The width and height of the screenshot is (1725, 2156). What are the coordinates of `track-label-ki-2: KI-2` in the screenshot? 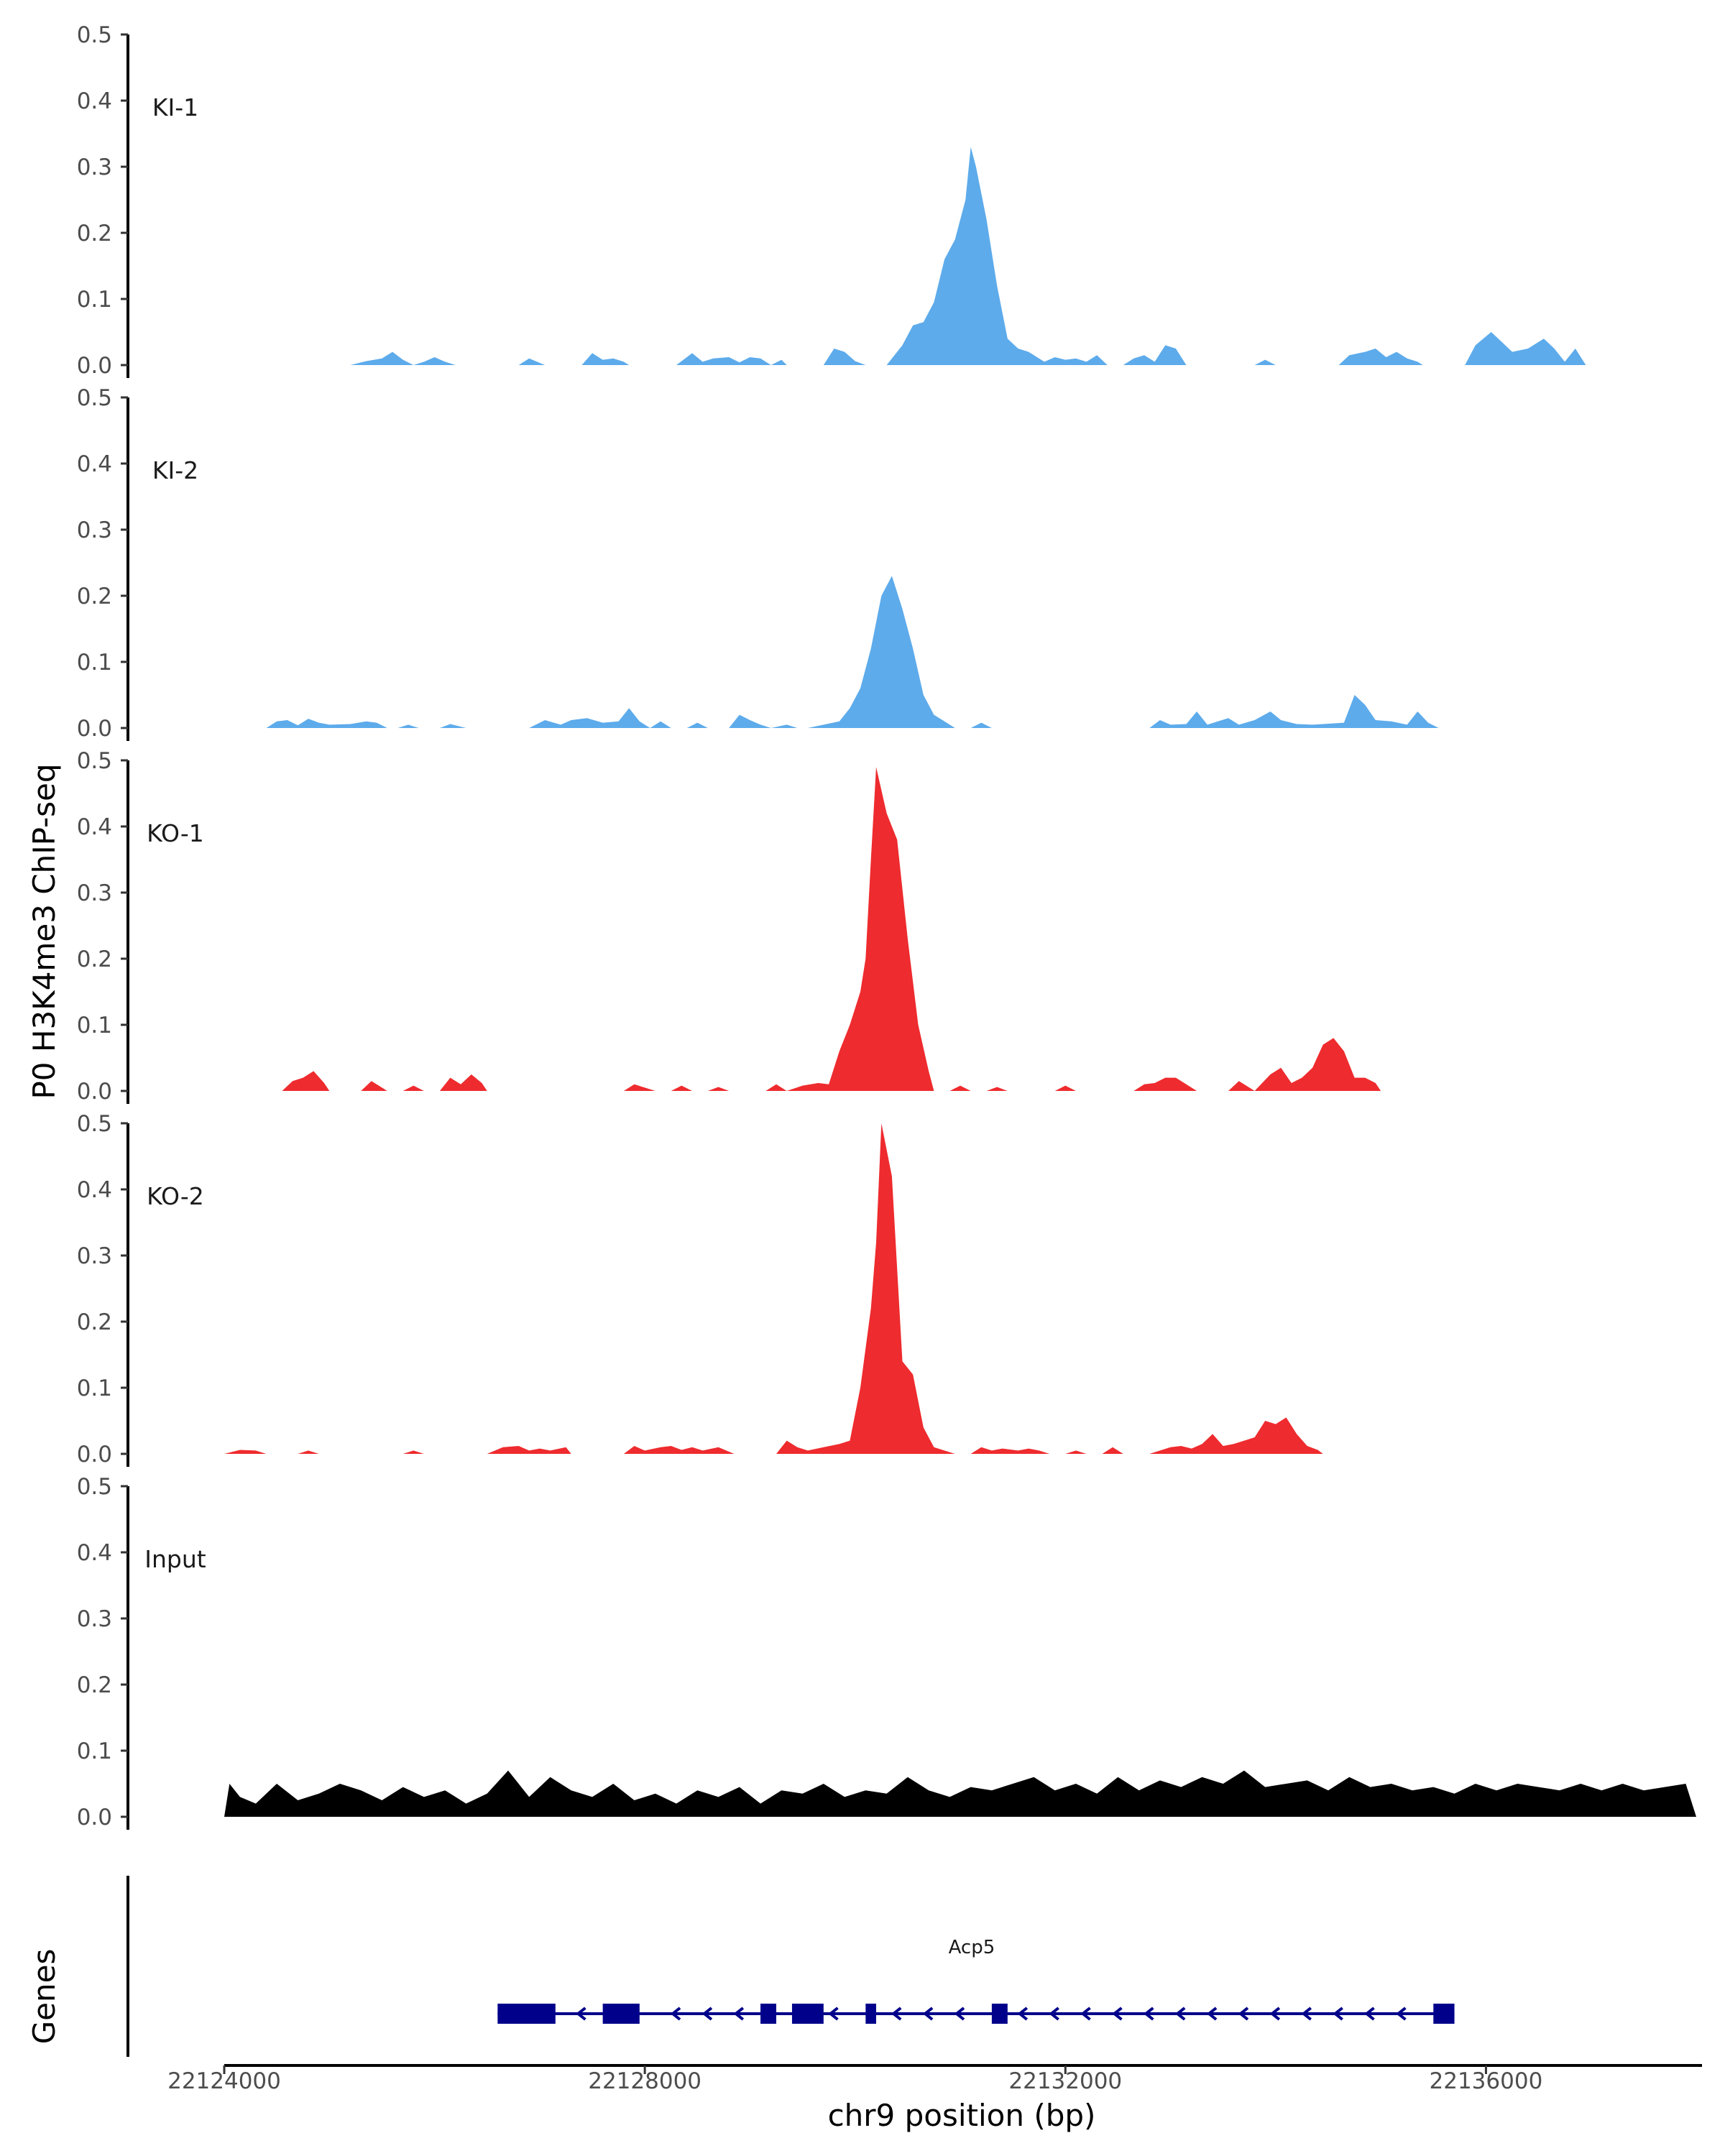 It's located at (175, 470).